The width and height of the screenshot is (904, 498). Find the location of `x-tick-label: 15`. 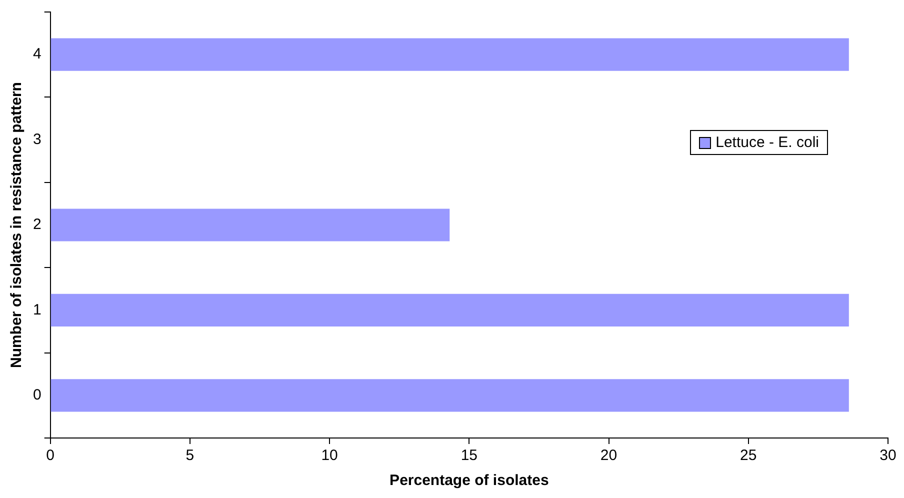

x-tick-label: 15 is located at coordinates (469, 455).